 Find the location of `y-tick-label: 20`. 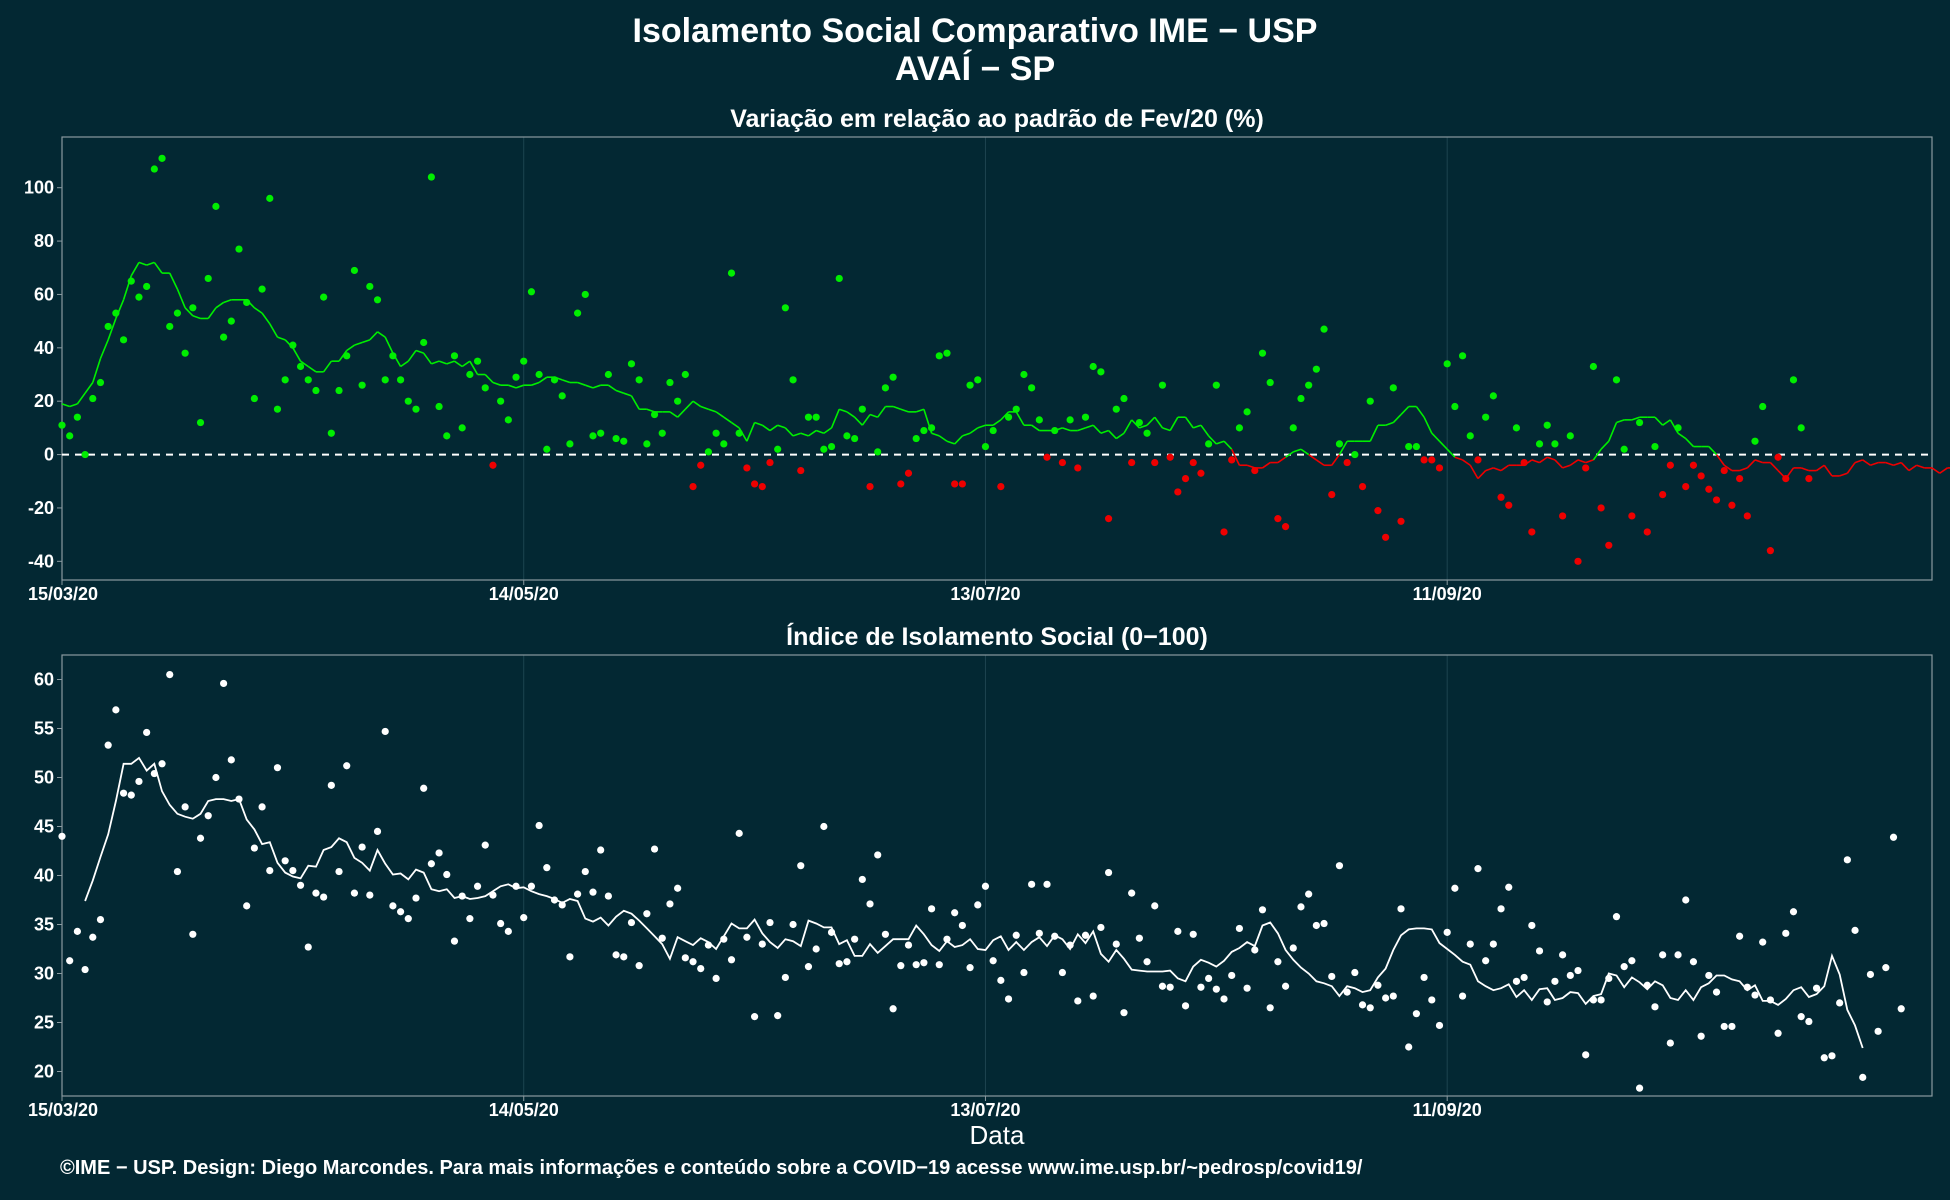

y-tick-label: 20 is located at coordinates (44, 401).